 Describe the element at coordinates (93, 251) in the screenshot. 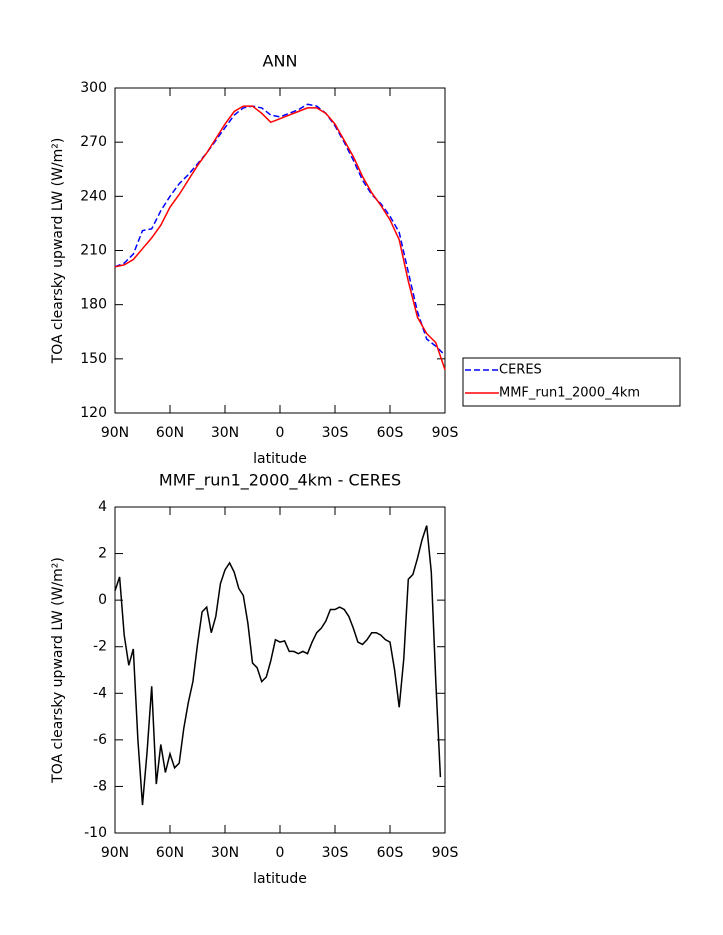

I see `y-tick-label: 210` at that location.